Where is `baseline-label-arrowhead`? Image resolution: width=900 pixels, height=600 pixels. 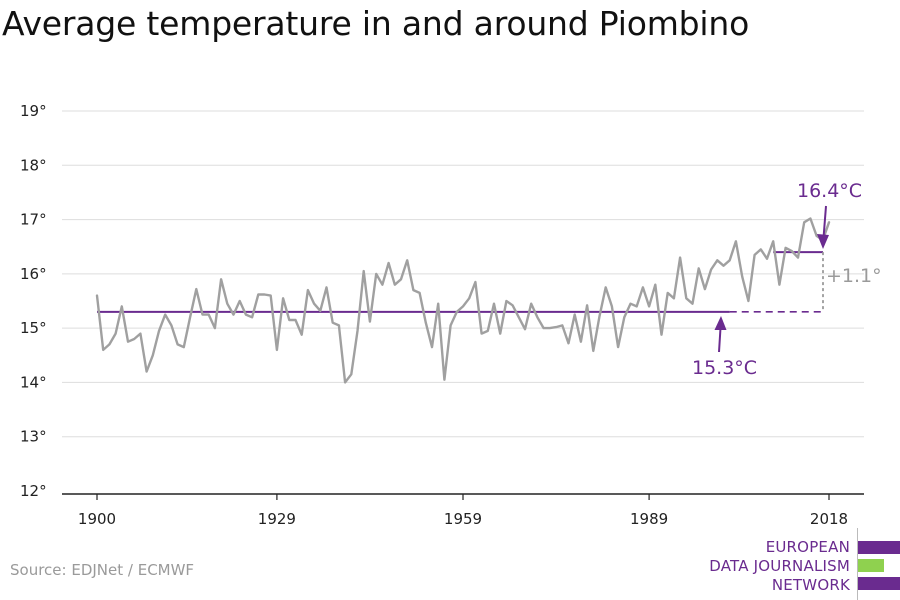 baseline-label-arrowhead is located at coordinates (720, 323).